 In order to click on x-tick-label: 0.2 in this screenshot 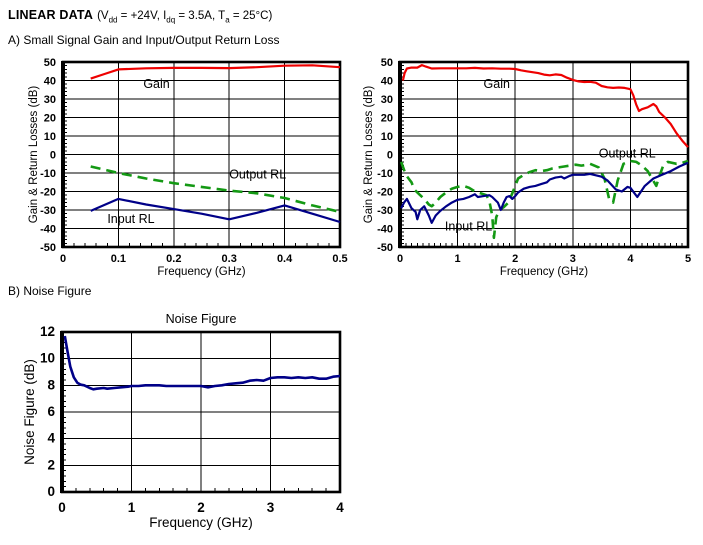, I will do `click(173, 259)`.